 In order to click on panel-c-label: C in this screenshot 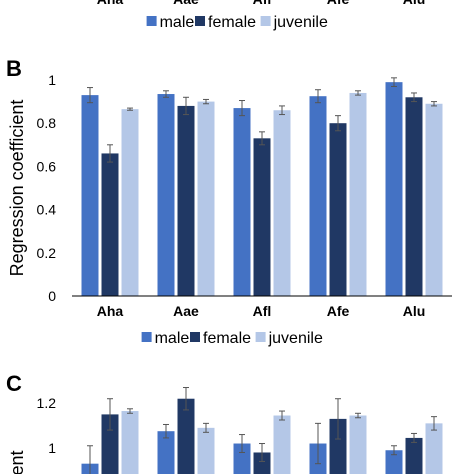, I will do `click(14, 383)`.